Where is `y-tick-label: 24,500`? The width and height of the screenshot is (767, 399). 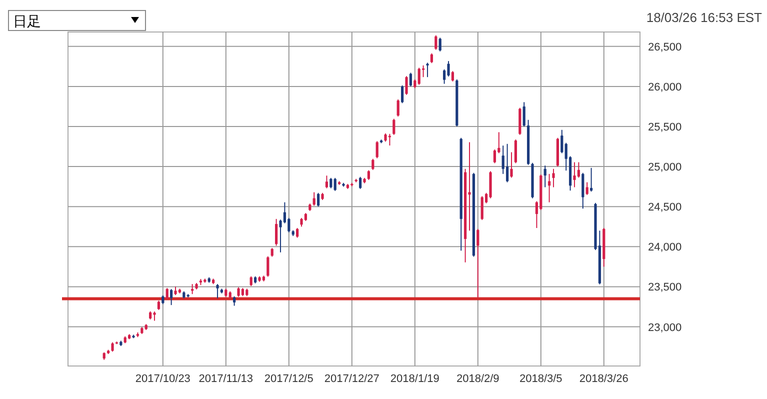 y-tick-label: 24,500 is located at coordinates (665, 208).